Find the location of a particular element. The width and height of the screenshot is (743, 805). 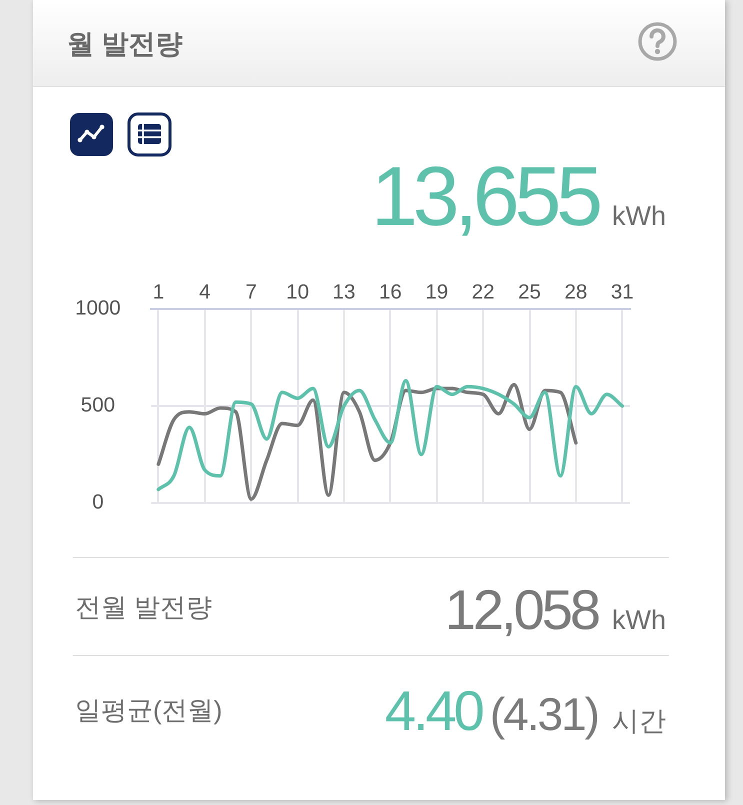

x-tick-label: 28 is located at coordinates (576, 292).